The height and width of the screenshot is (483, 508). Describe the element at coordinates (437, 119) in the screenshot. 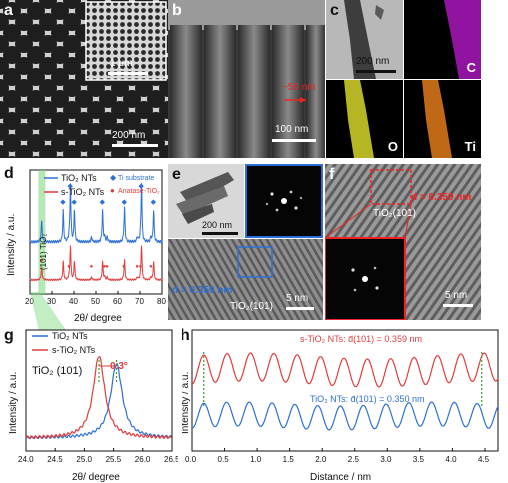

I see `eds-titanium-signal` at that location.